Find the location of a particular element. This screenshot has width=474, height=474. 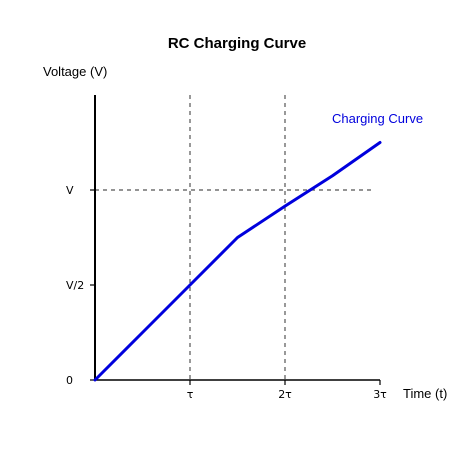

x-tick-label-0: τ is located at coordinates (190, 394).